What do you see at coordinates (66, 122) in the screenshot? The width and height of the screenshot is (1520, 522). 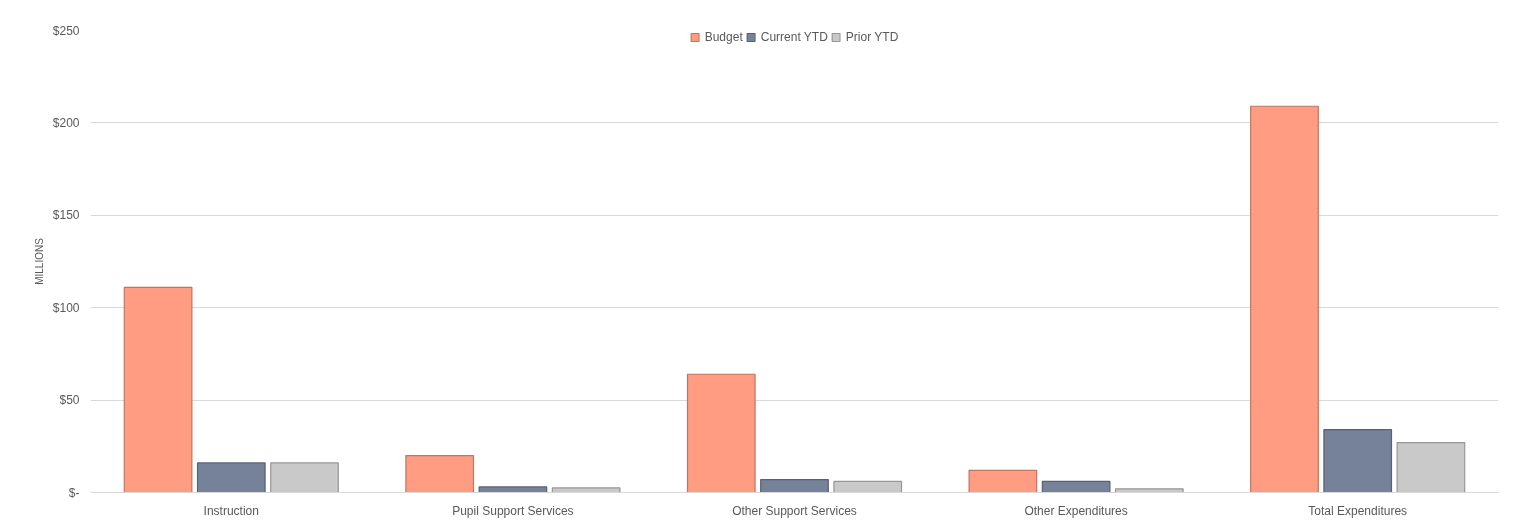 I see `y-tick-label: $200` at bounding box center [66, 122].